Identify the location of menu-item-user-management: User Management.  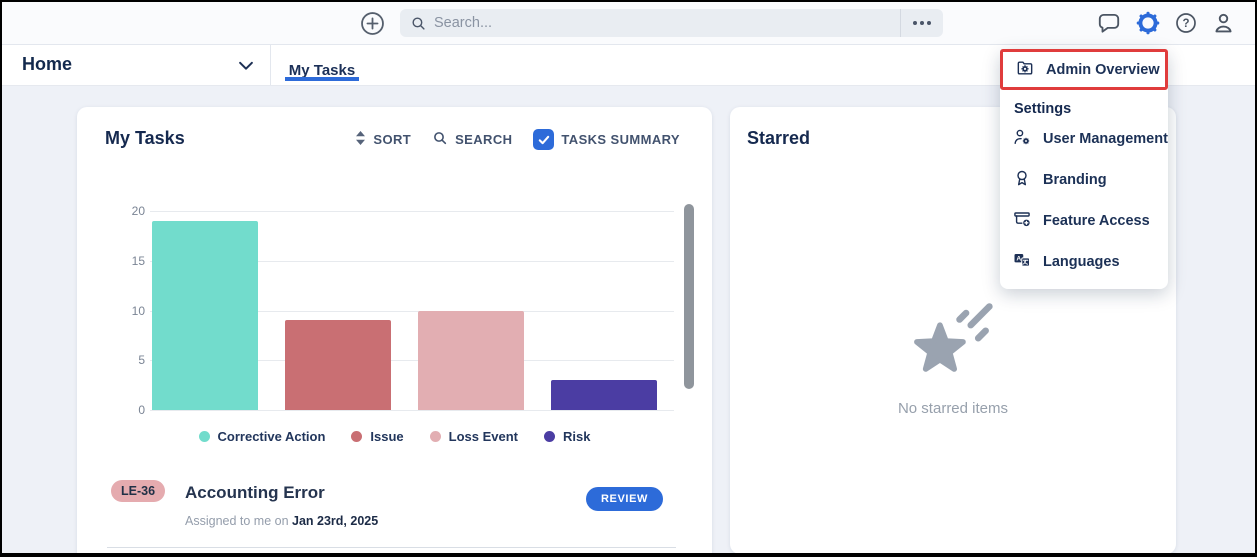
(1084, 138).